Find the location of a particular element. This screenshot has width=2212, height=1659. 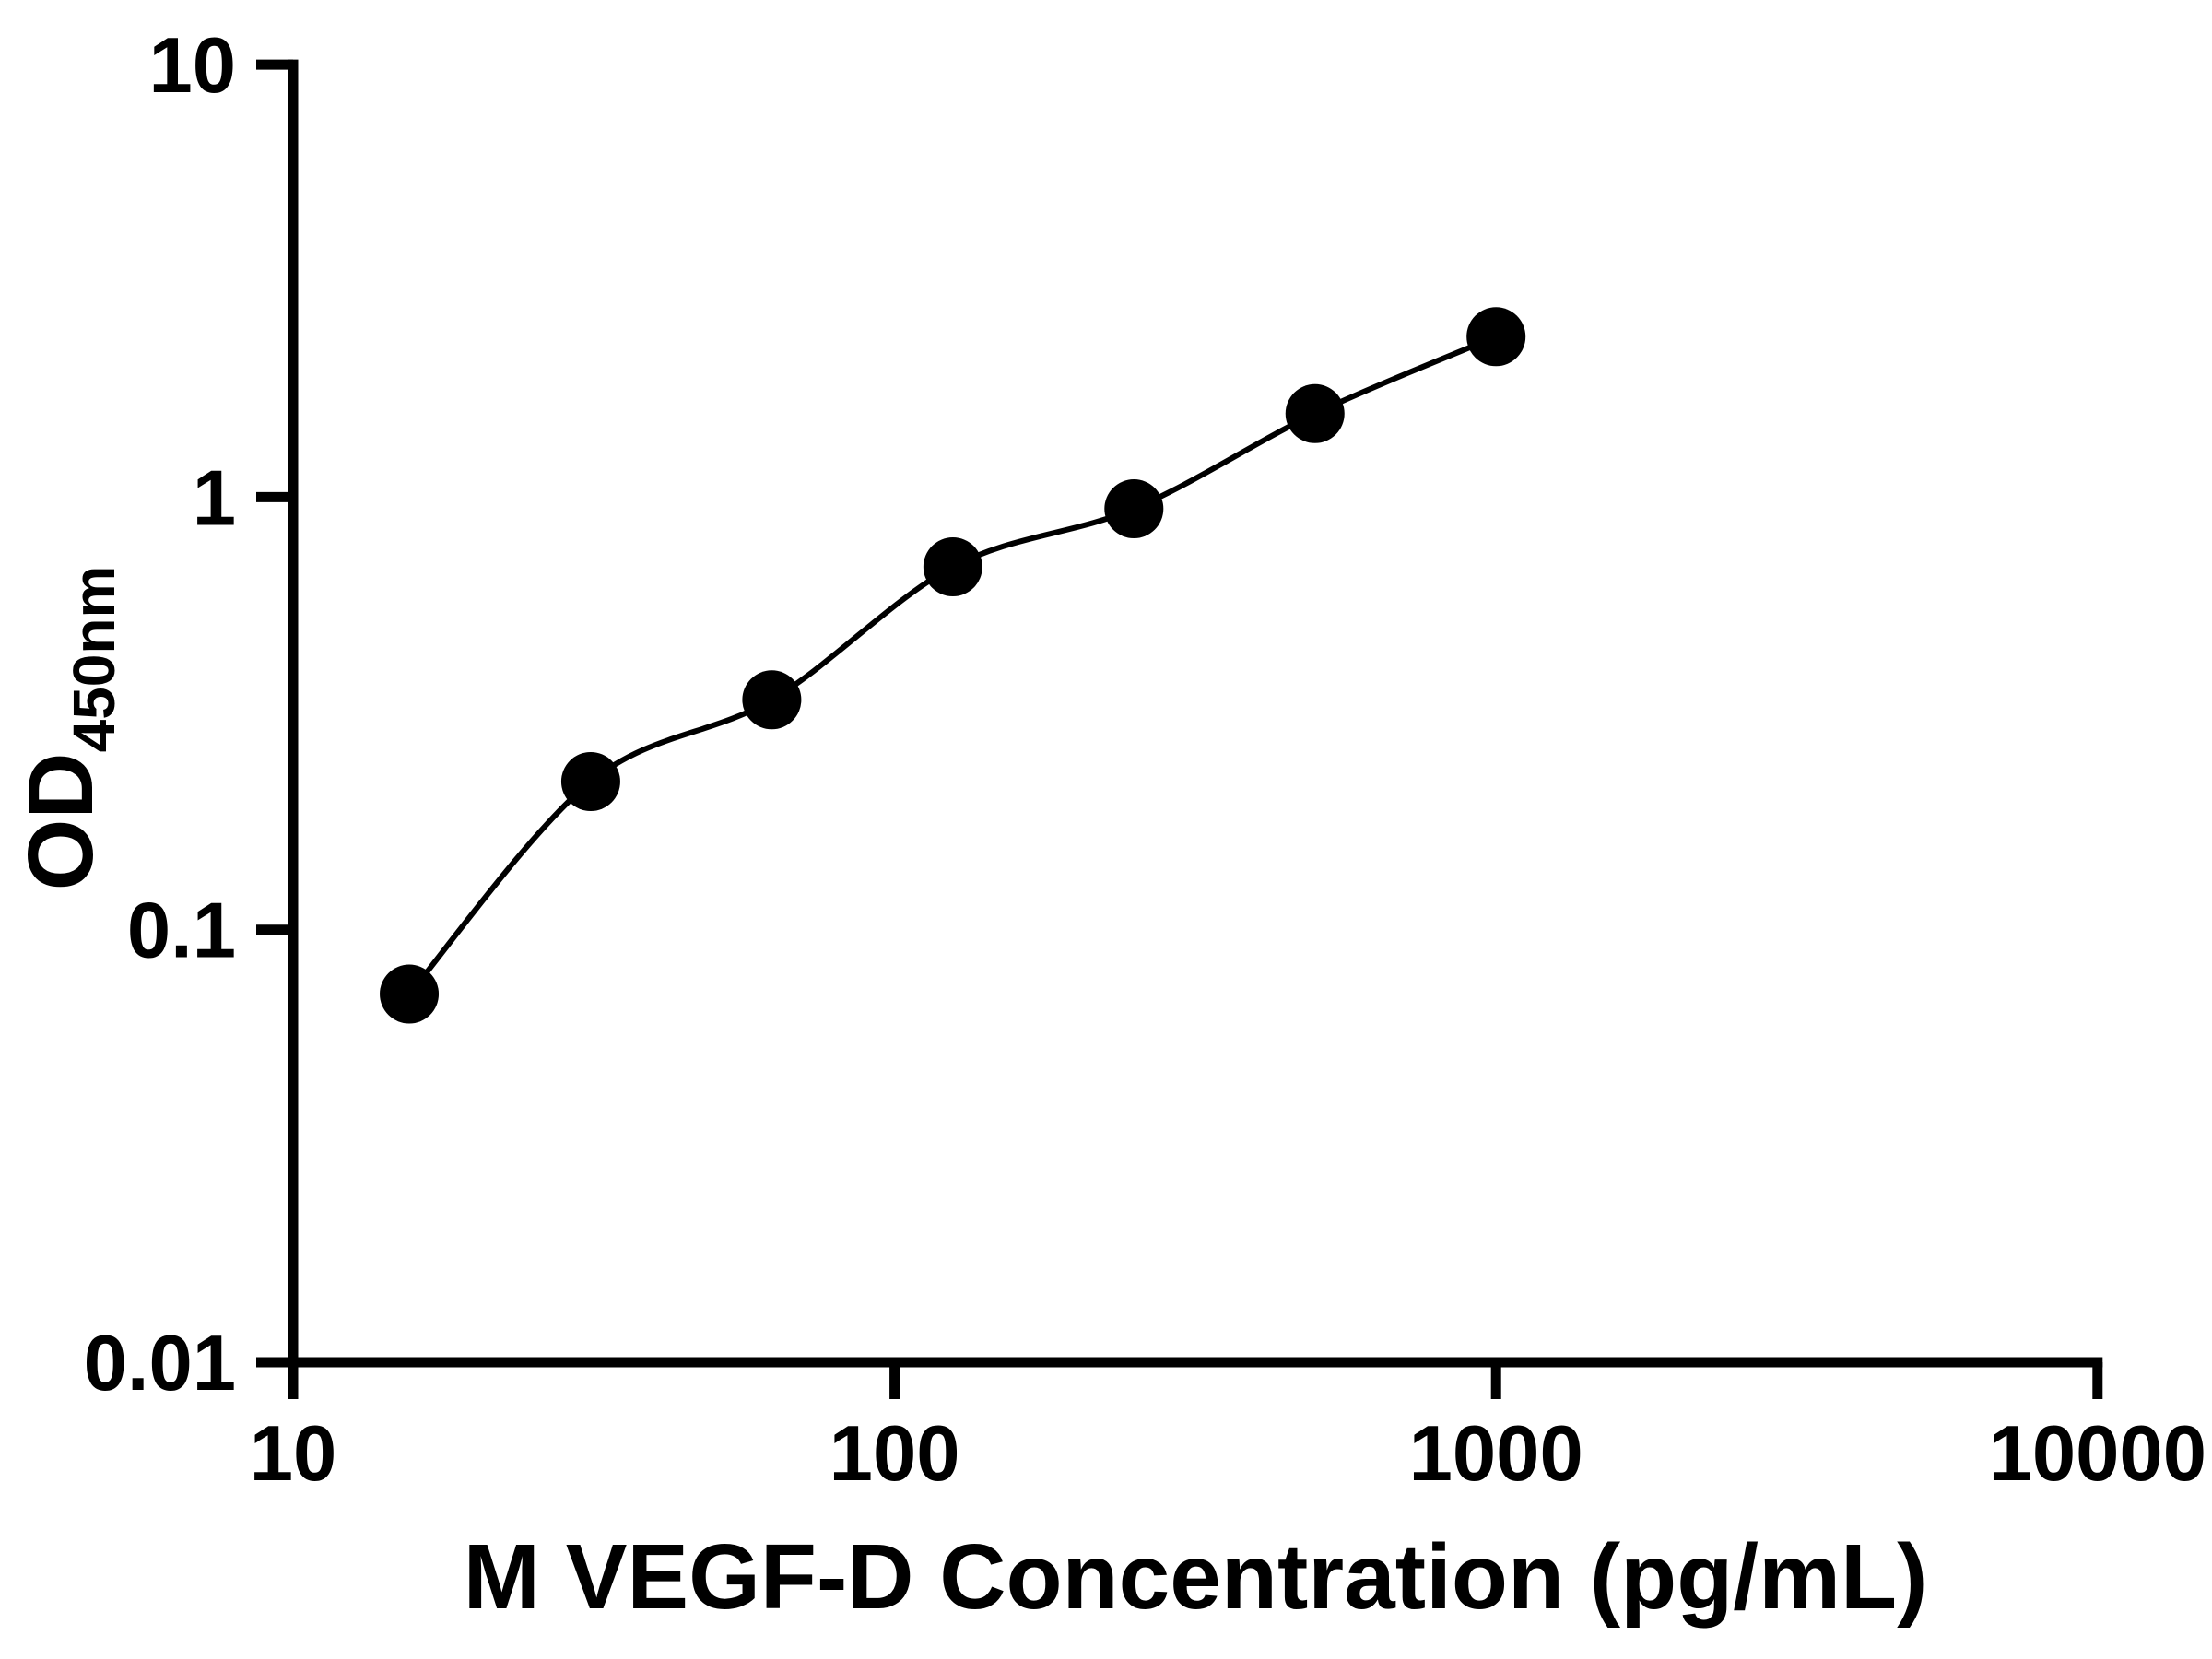

x-tick-label: 100 is located at coordinates (895, 1454).